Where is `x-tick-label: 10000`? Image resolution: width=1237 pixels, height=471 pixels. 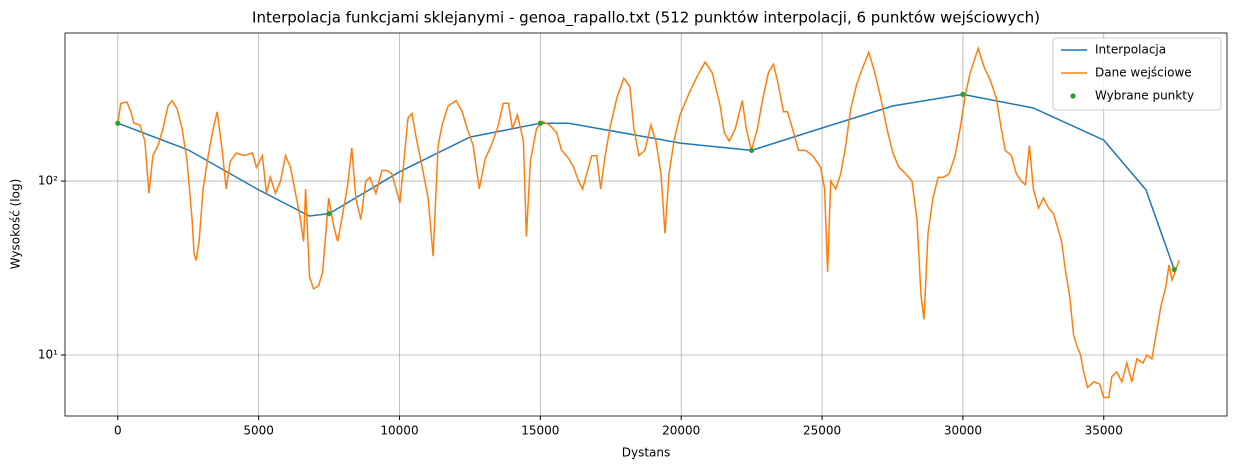
x-tick-label: 10000 is located at coordinates (399, 431).